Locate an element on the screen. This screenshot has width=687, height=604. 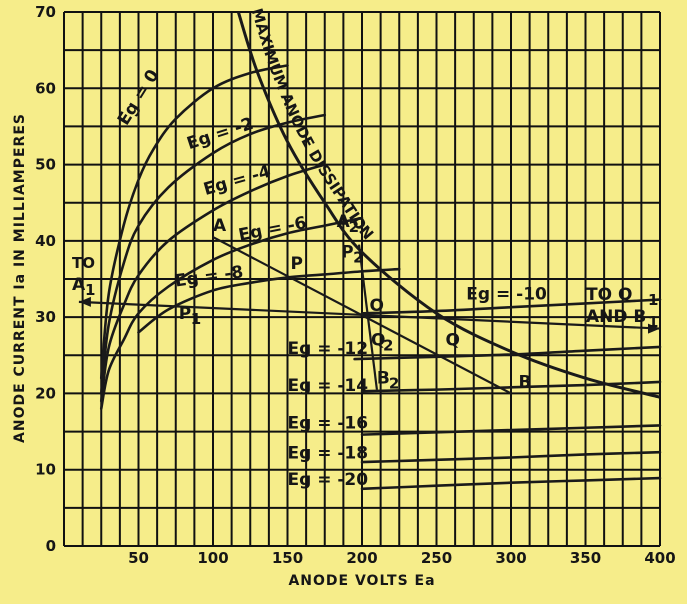
arrowhead-right is located at coordinates (654, 328).